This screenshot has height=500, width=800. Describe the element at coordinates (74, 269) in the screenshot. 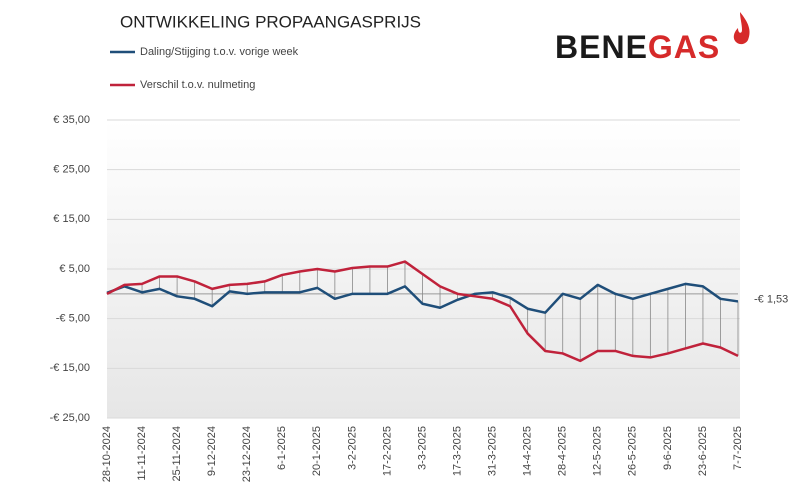

I see `y-tick-label: € 5,00` at that location.